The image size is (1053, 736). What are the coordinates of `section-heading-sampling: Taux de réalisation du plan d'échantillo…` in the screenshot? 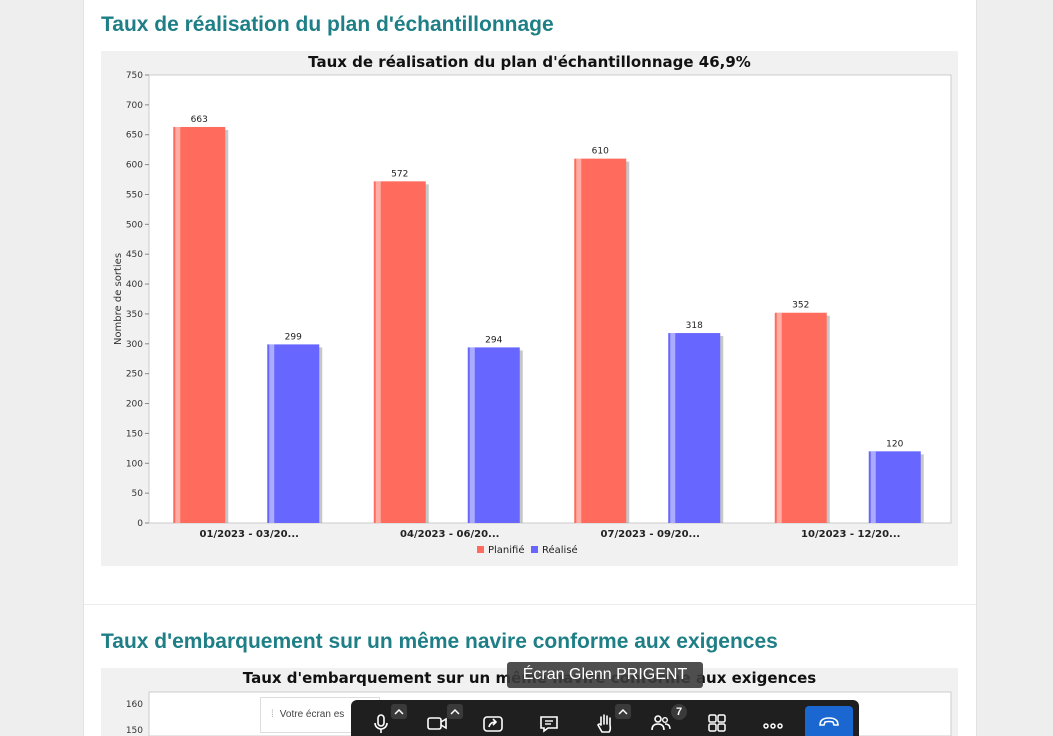 It's located at (327, 24).